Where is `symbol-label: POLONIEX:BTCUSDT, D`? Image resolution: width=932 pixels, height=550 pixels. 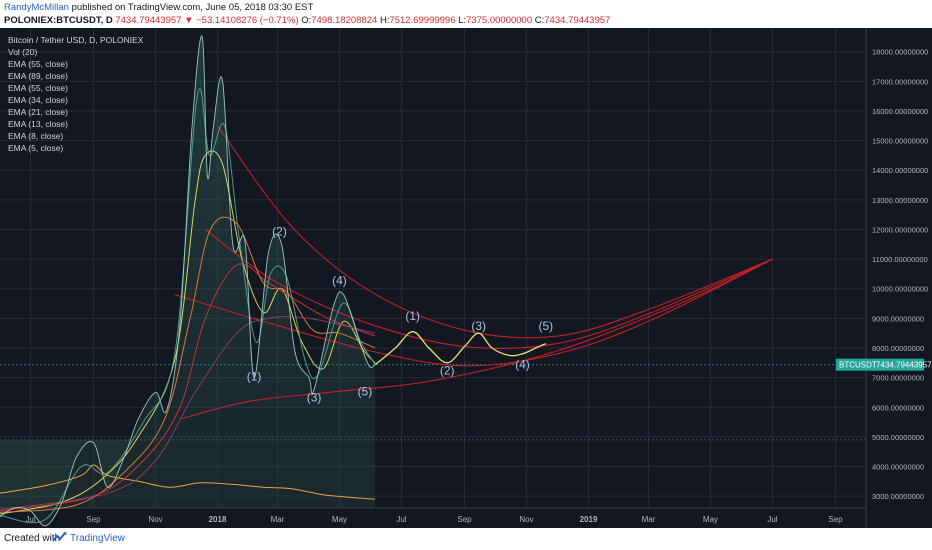
symbol-label: POLONIEX:BTCUSDT, D is located at coordinates (58, 20).